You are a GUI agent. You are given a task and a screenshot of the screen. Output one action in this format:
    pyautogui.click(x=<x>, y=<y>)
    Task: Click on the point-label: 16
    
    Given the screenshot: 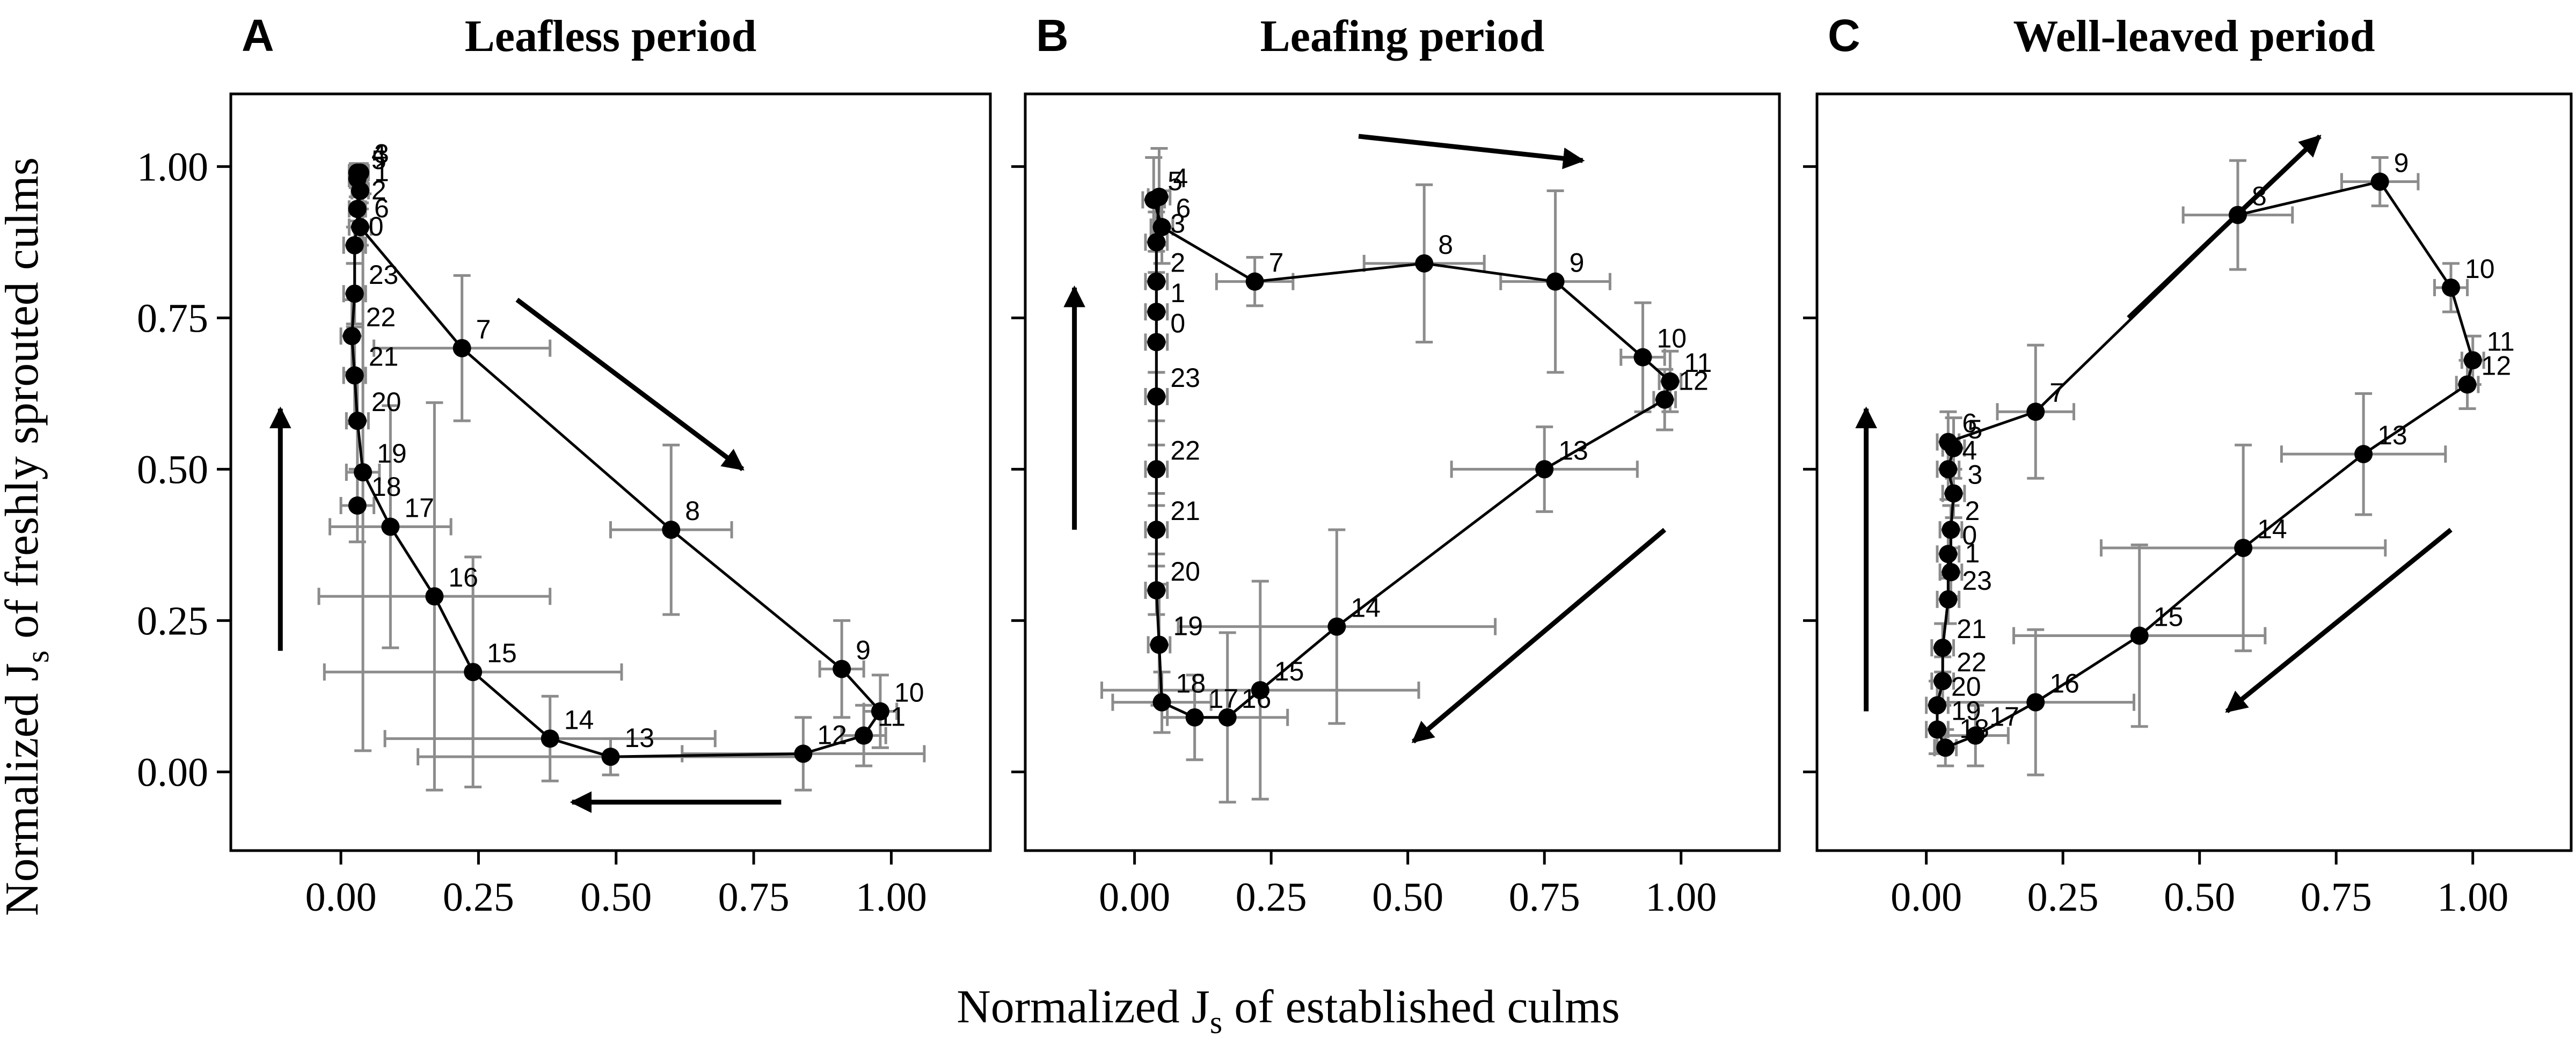 What is the action you would take?
    pyautogui.click(x=1257, y=699)
    